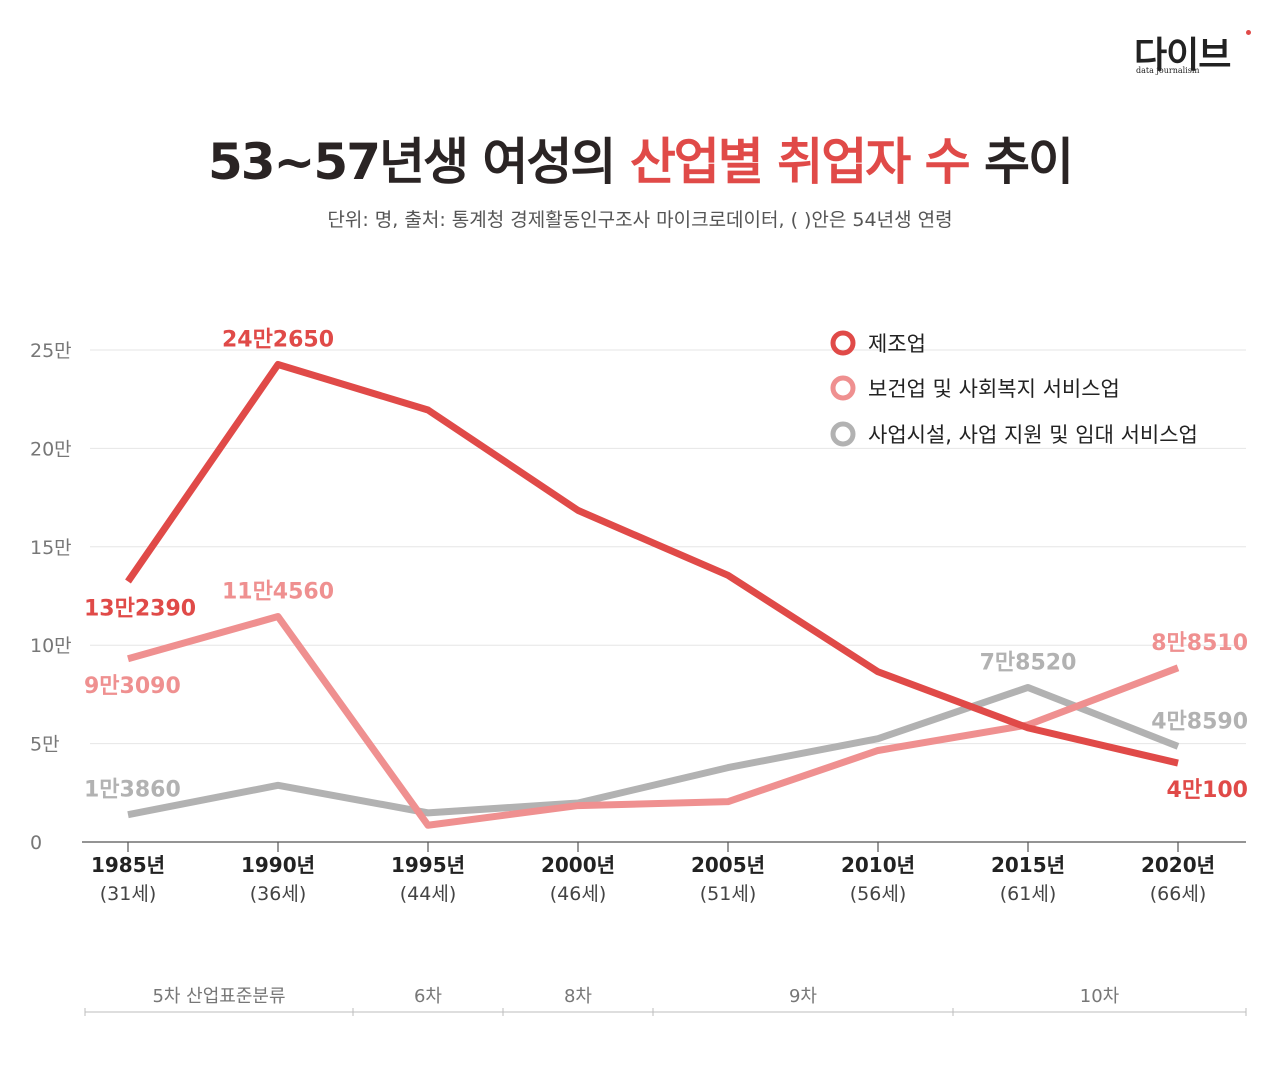  I want to click on x-tick-year: 2005년, so click(728, 865).